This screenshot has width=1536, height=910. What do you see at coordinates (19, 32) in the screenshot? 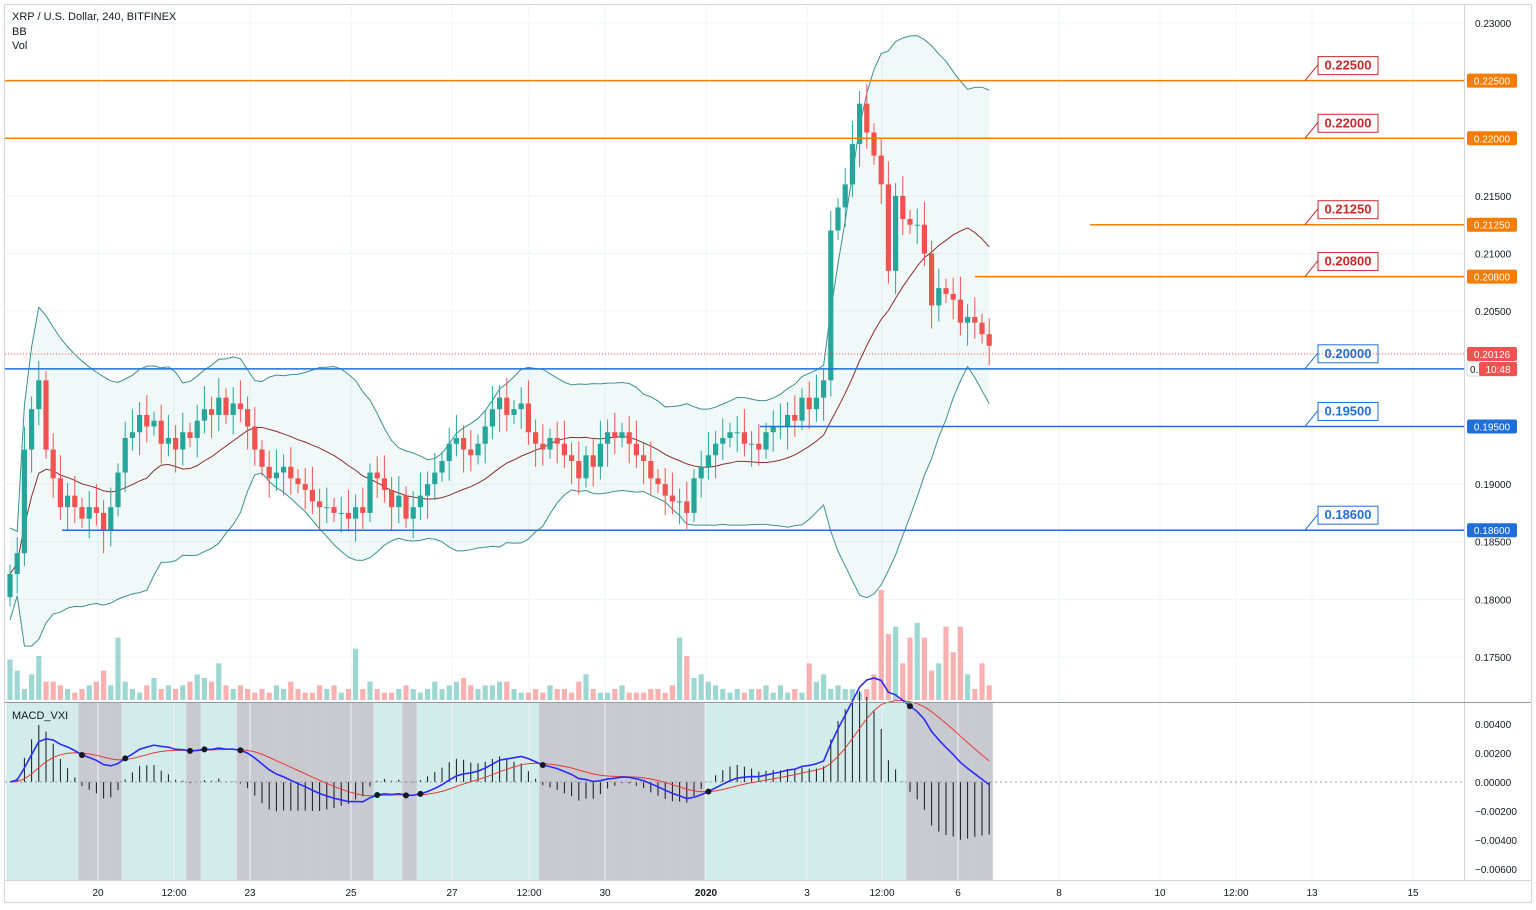
I see `bb-legend: BB` at bounding box center [19, 32].